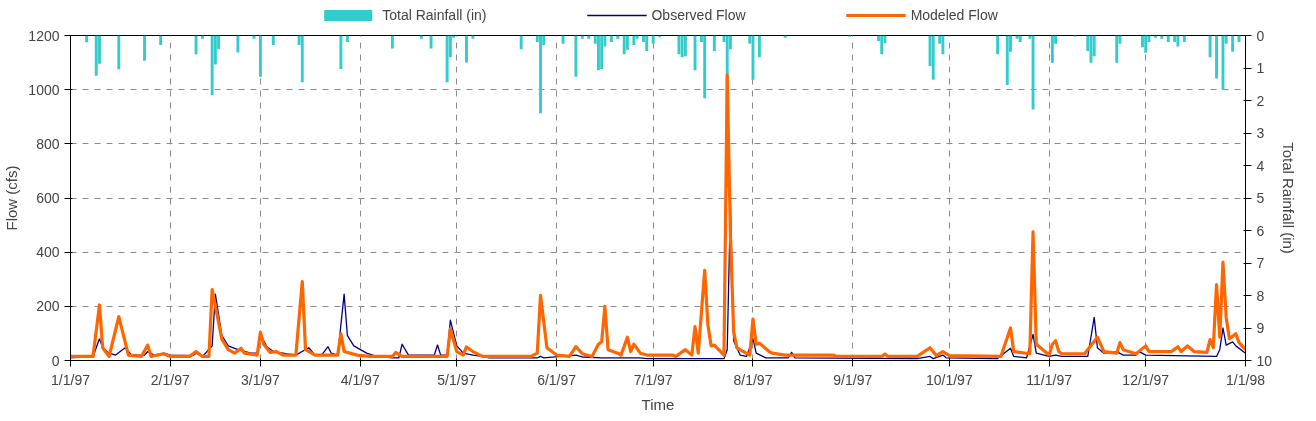 The image size is (1316, 421). I want to click on y2-tick-label: 9, so click(1260, 328).